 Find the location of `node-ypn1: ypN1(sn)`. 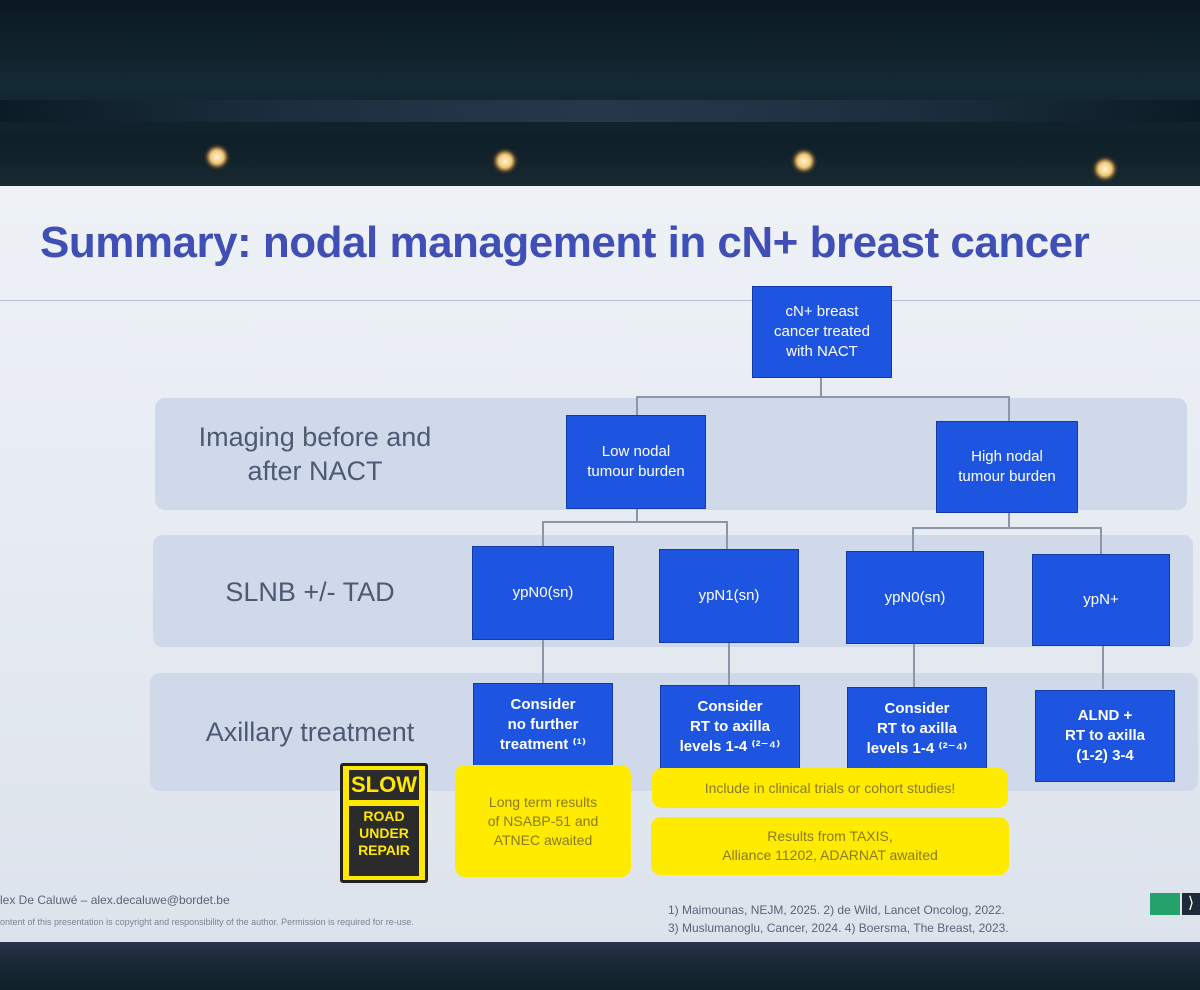

node-ypn1: ypN1(sn) is located at coordinates (729, 596).